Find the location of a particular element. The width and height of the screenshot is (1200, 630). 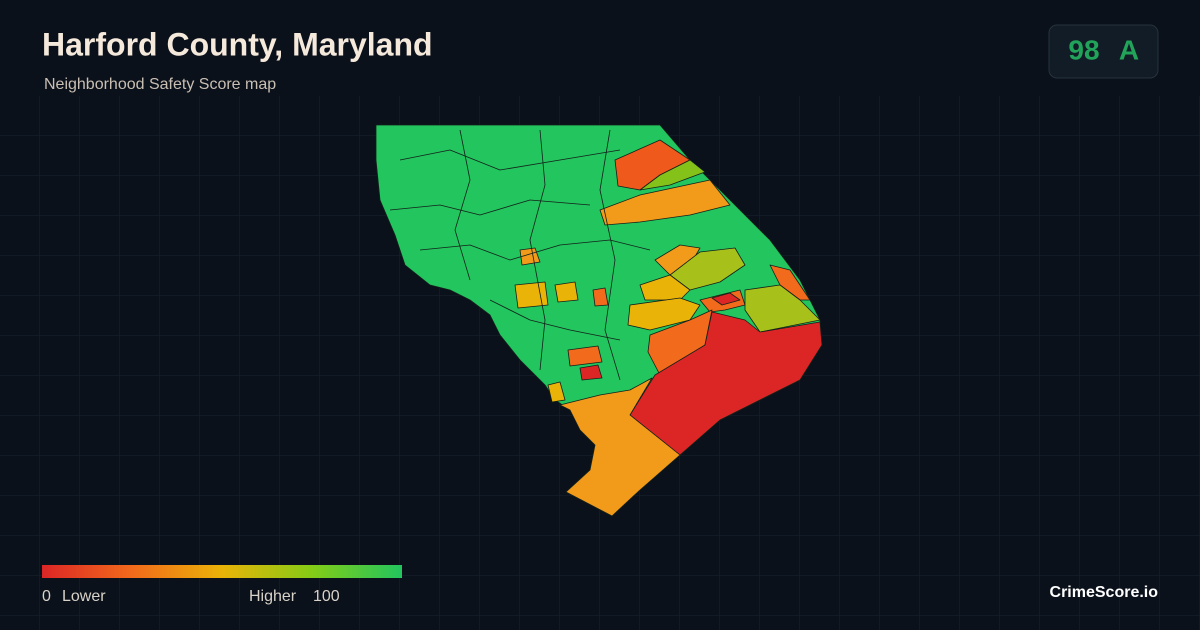

legend-max-label: Higher is located at coordinates (273, 596).